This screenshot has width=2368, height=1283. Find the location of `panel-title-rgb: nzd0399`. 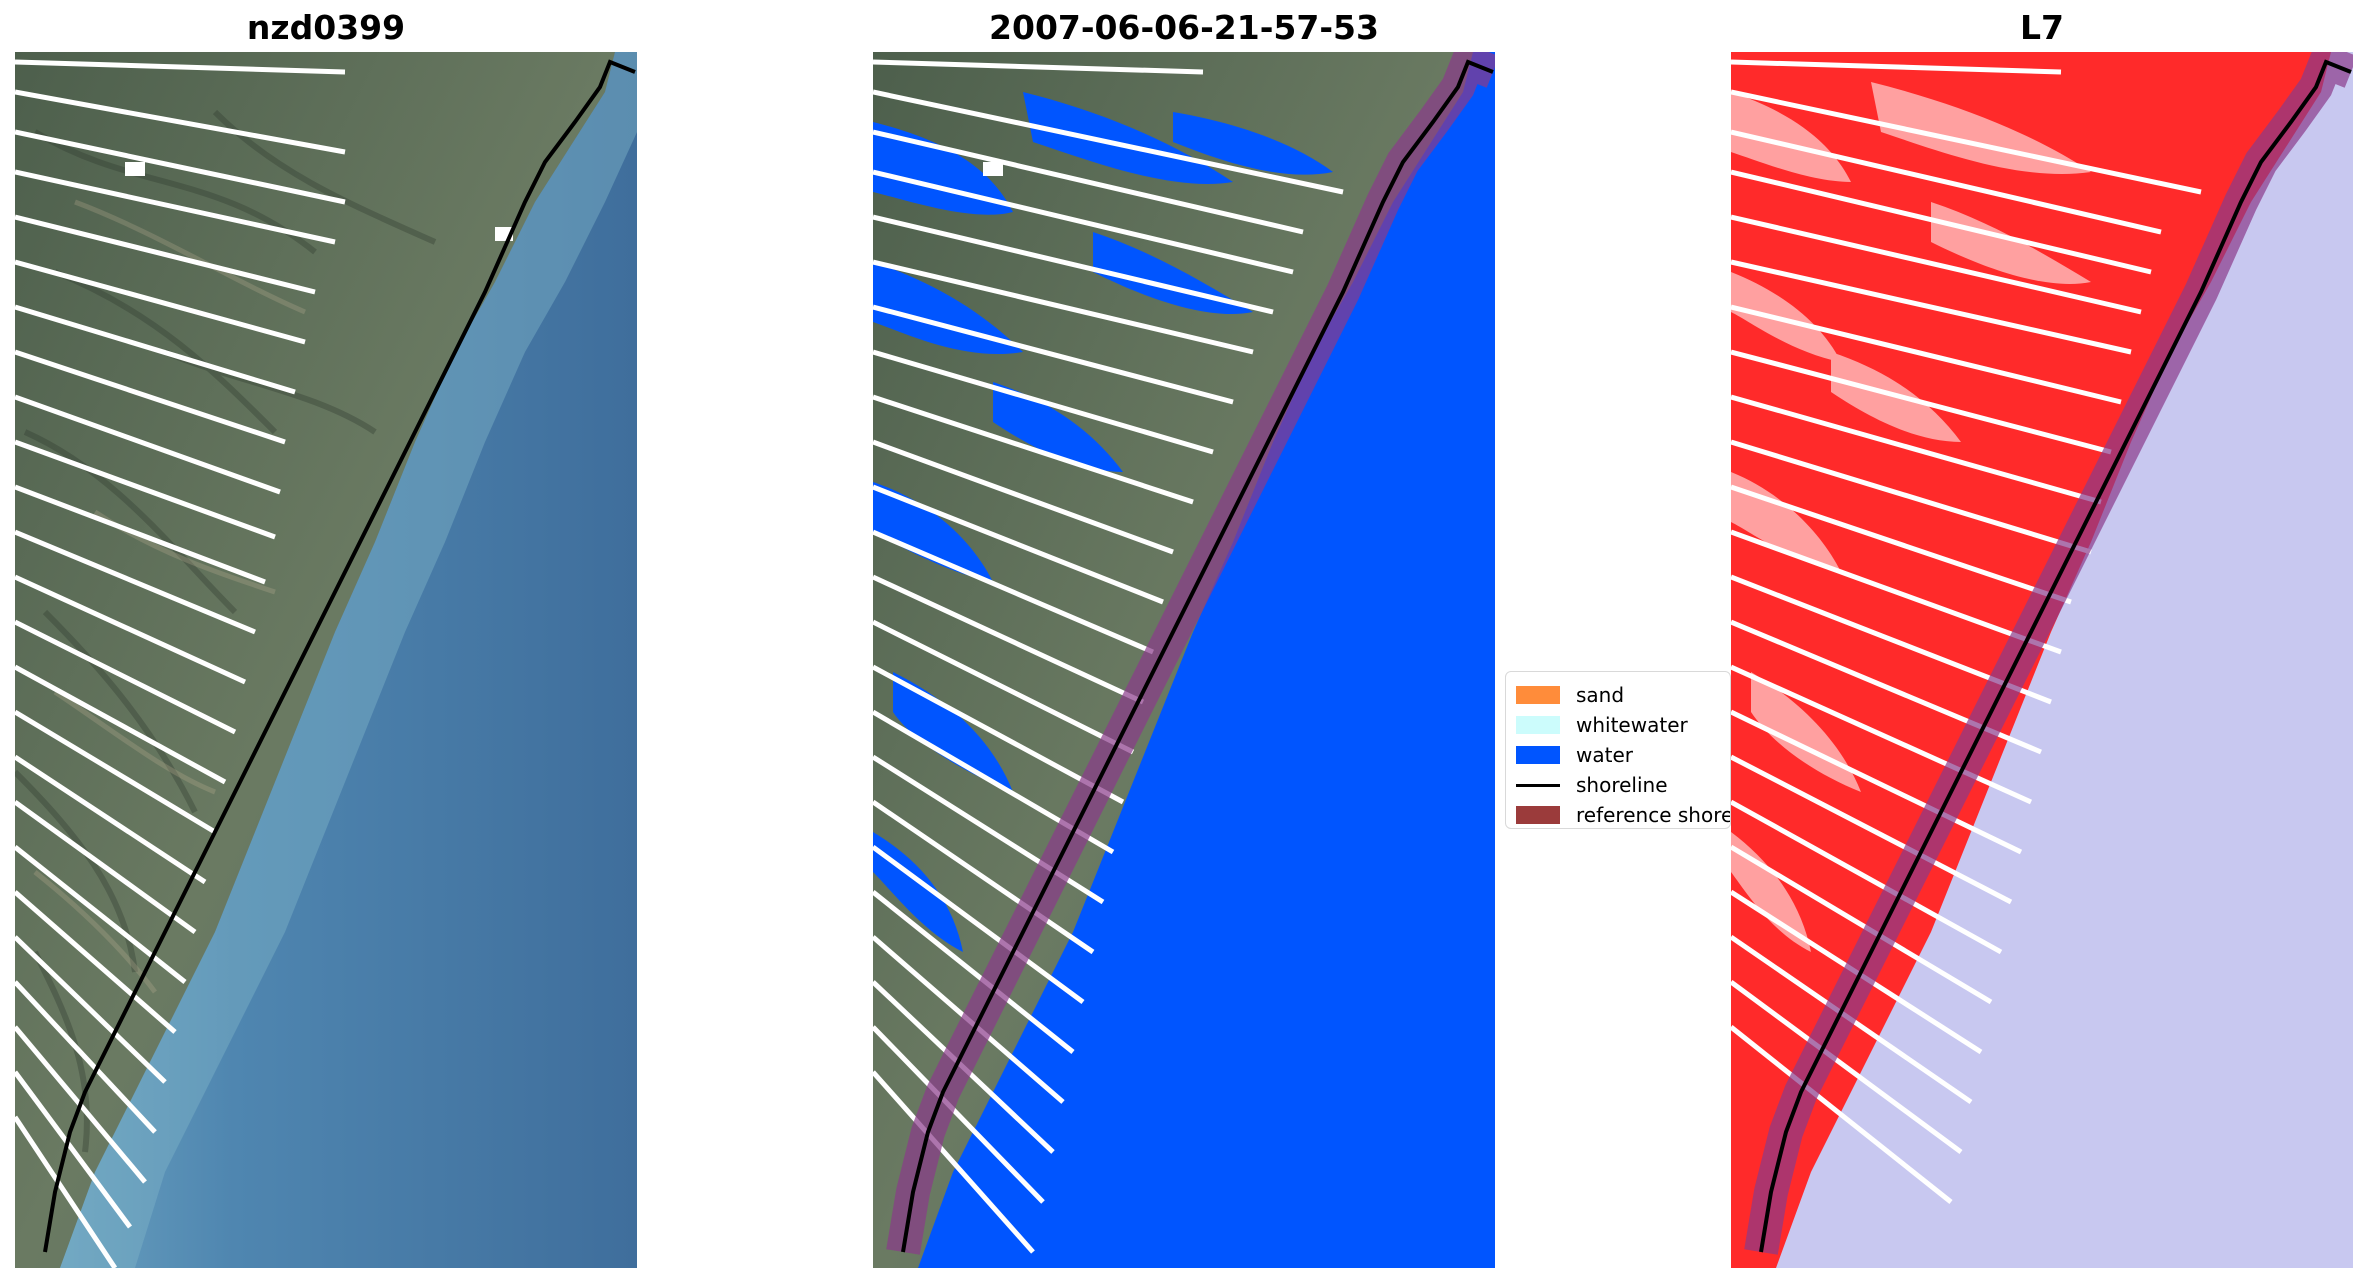

panel-title-rgb: nzd0399 is located at coordinates (326, 27).